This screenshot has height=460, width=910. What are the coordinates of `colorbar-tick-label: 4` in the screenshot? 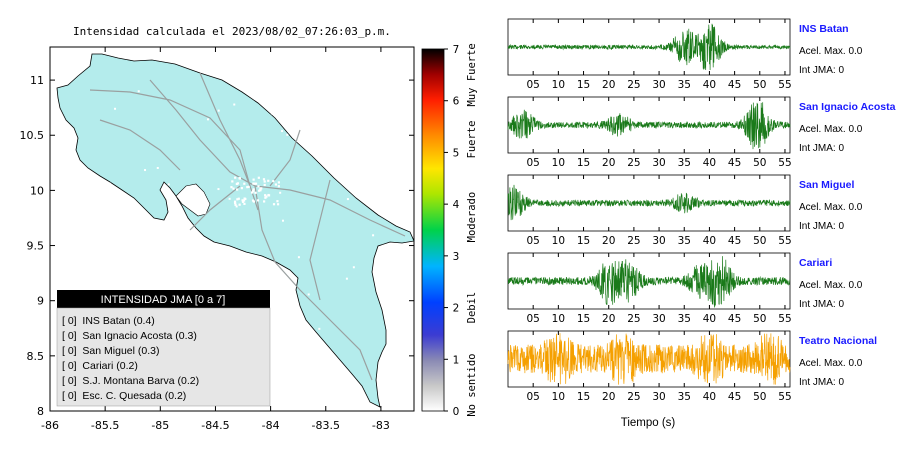 It's located at (456, 205).